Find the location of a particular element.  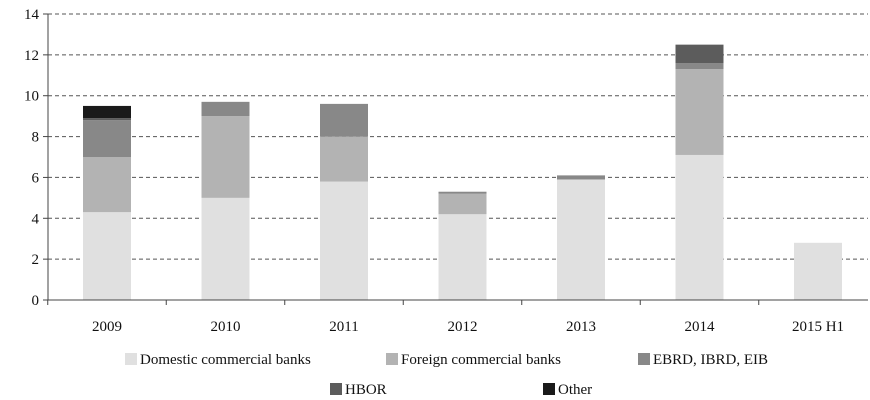

legend-item: Domestic commercial banks is located at coordinates (218, 360).